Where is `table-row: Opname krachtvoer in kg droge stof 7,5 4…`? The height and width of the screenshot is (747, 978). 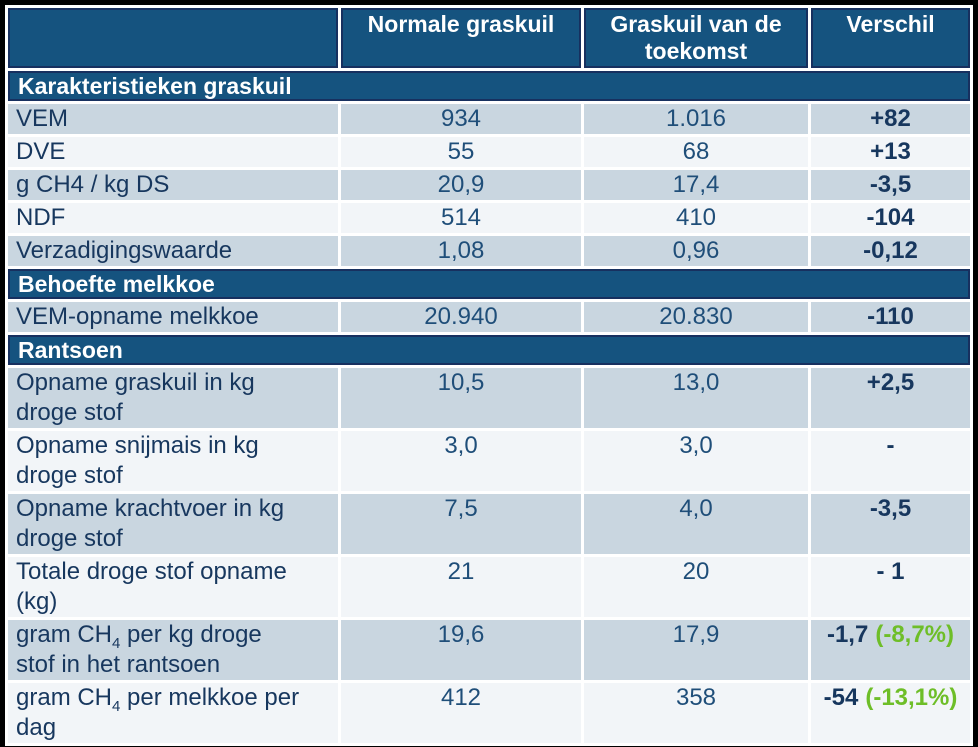
table-row: Opname krachtvoer in kg droge stof 7,5 4… is located at coordinates (489, 524).